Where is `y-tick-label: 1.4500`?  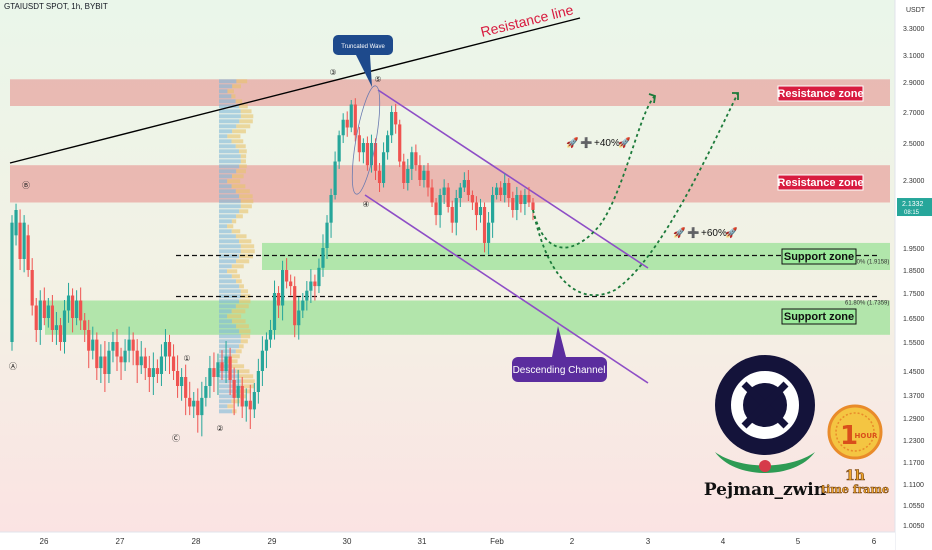 y-tick-label: 1.4500 is located at coordinates (914, 372).